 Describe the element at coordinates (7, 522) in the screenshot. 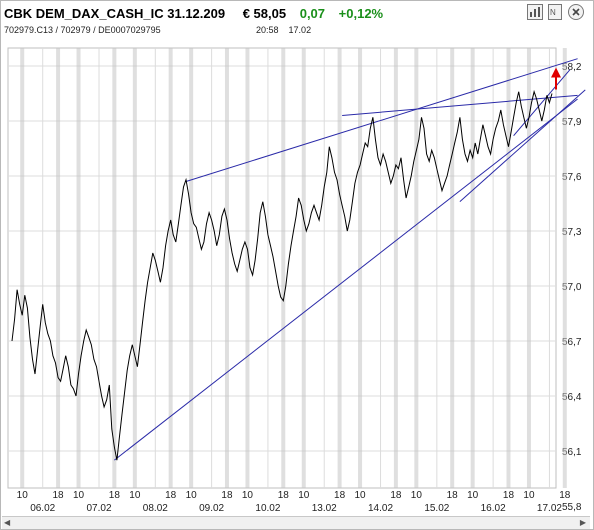

I see `scroll-left-icon: ◀` at that location.